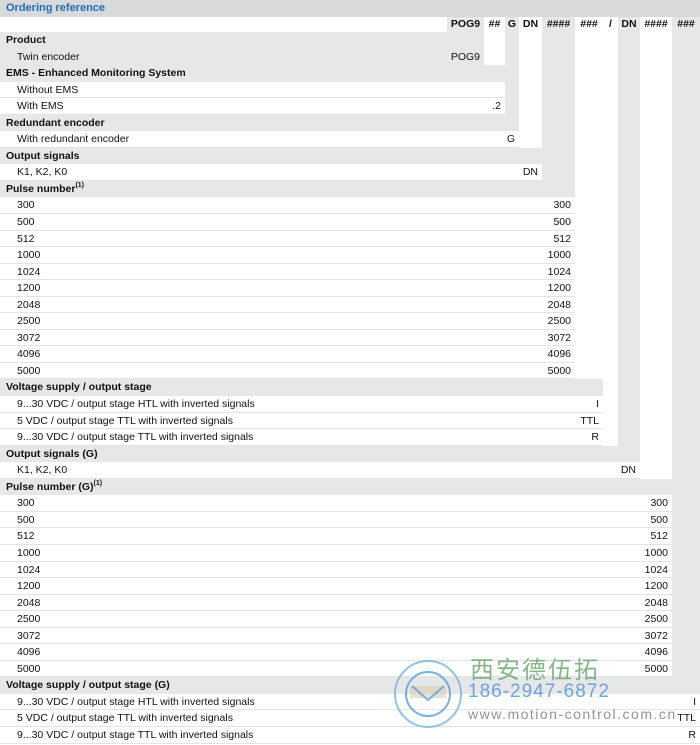  I want to click on group-header: Redundant encoder, so click(259, 123).